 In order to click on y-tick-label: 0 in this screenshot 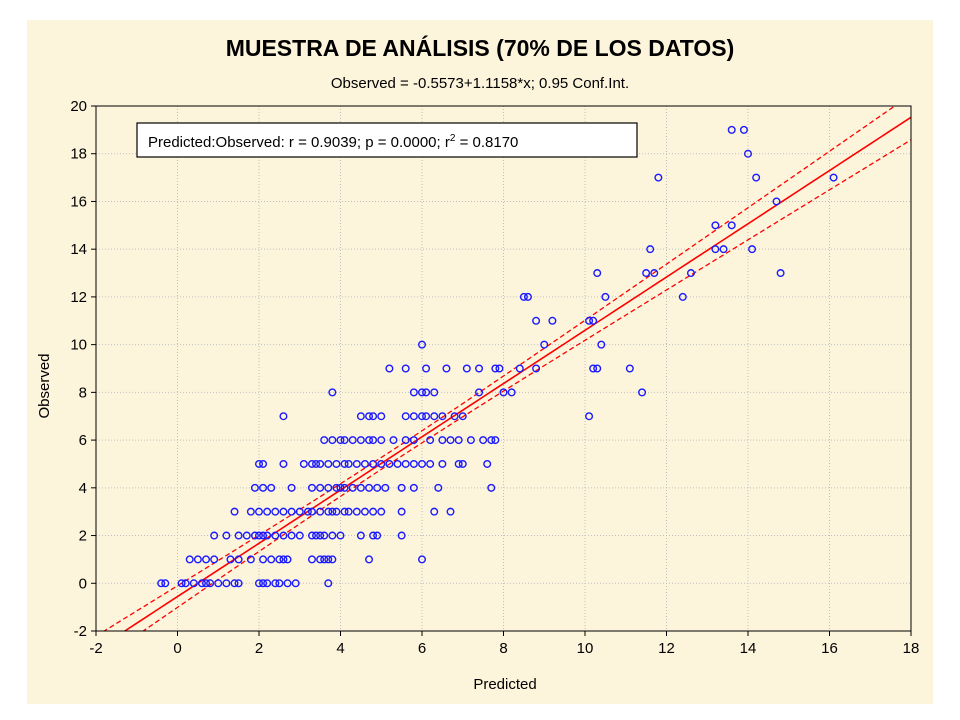, I will do `click(83, 583)`.